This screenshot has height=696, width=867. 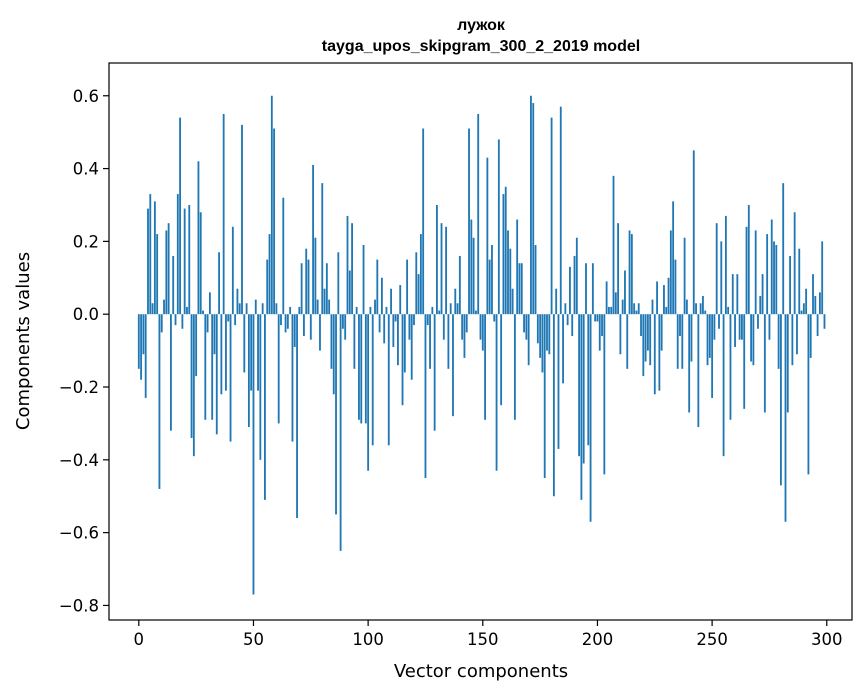 What do you see at coordinates (86, 314) in the screenshot?
I see `y-tick-label: 0.0` at bounding box center [86, 314].